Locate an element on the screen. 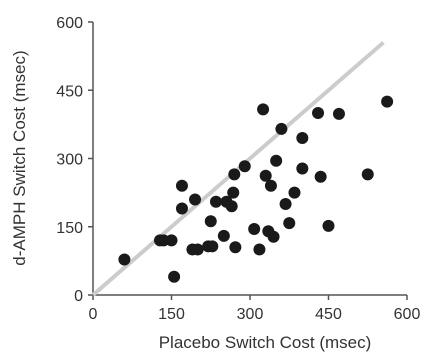 The image size is (425, 354). x-axis-title: Placebo Switch Cost (msec) is located at coordinates (265, 342).